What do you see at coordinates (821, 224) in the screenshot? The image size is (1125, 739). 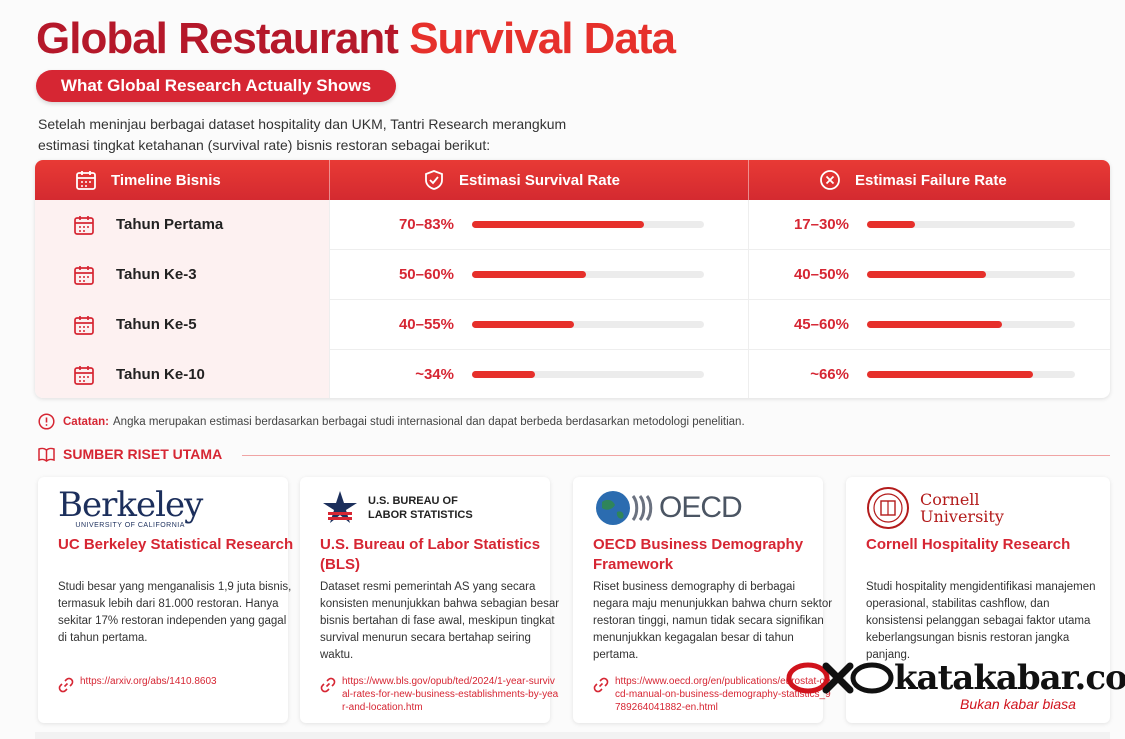 I see `failure-rate-value: 17–30%` at bounding box center [821, 224].